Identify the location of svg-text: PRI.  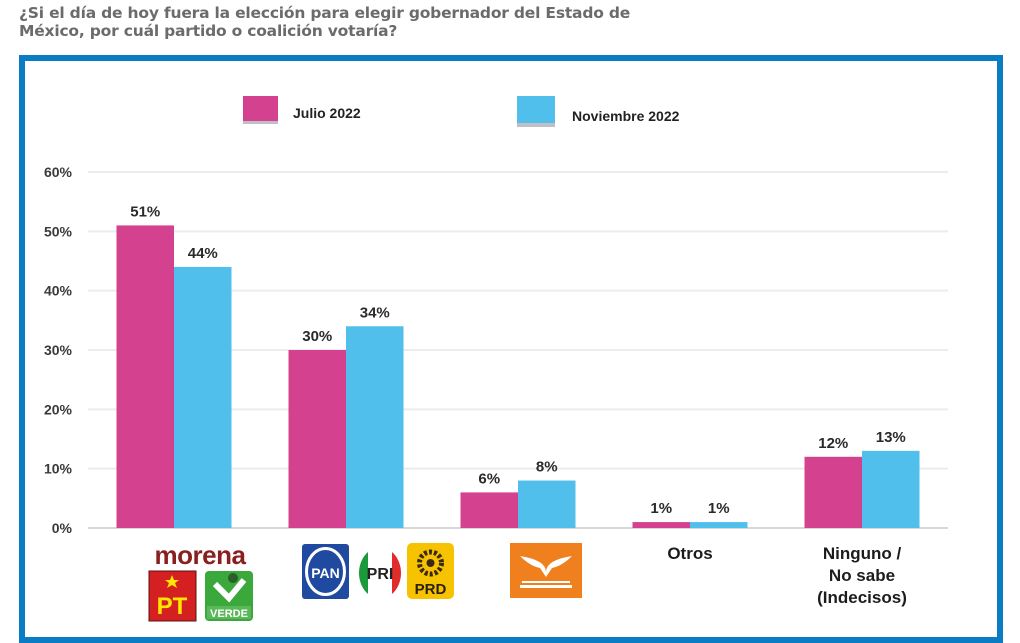
(380, 574).